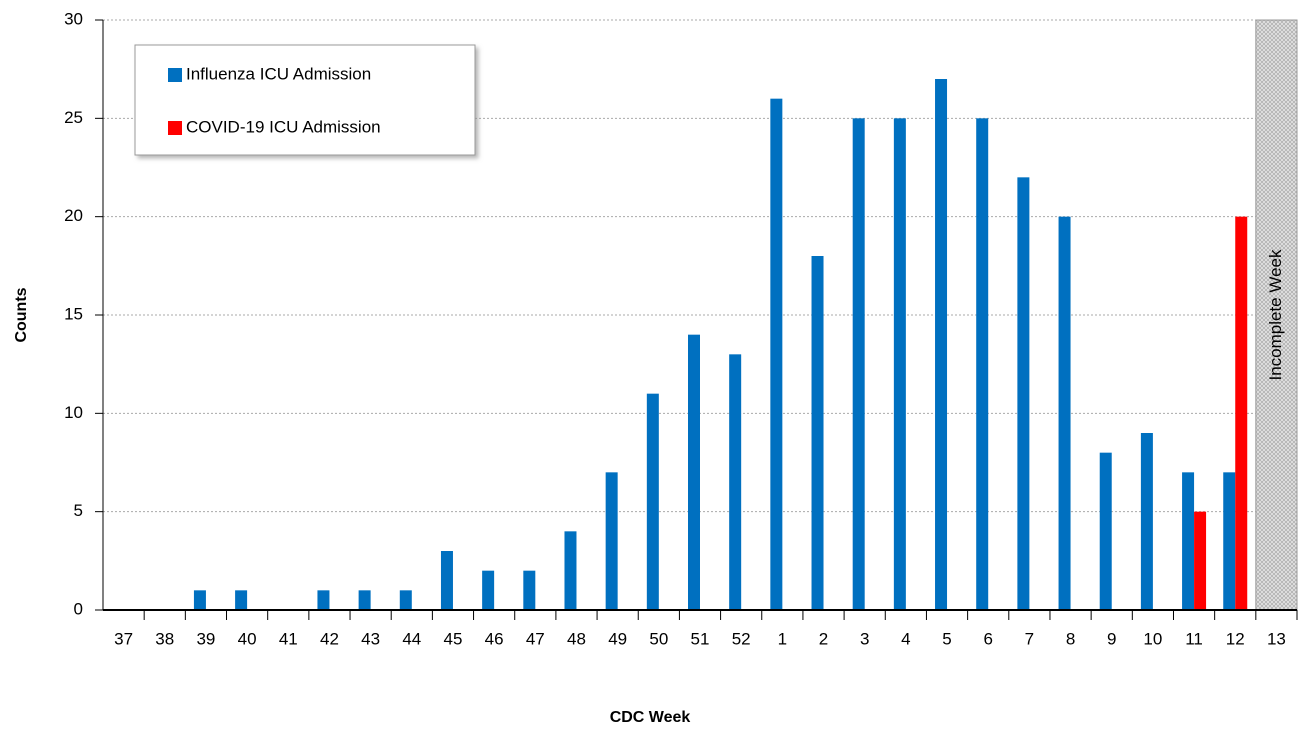 This screenshot has height=736, width=1314. I want to click on x-tick-label: 4, so click(905, 638).